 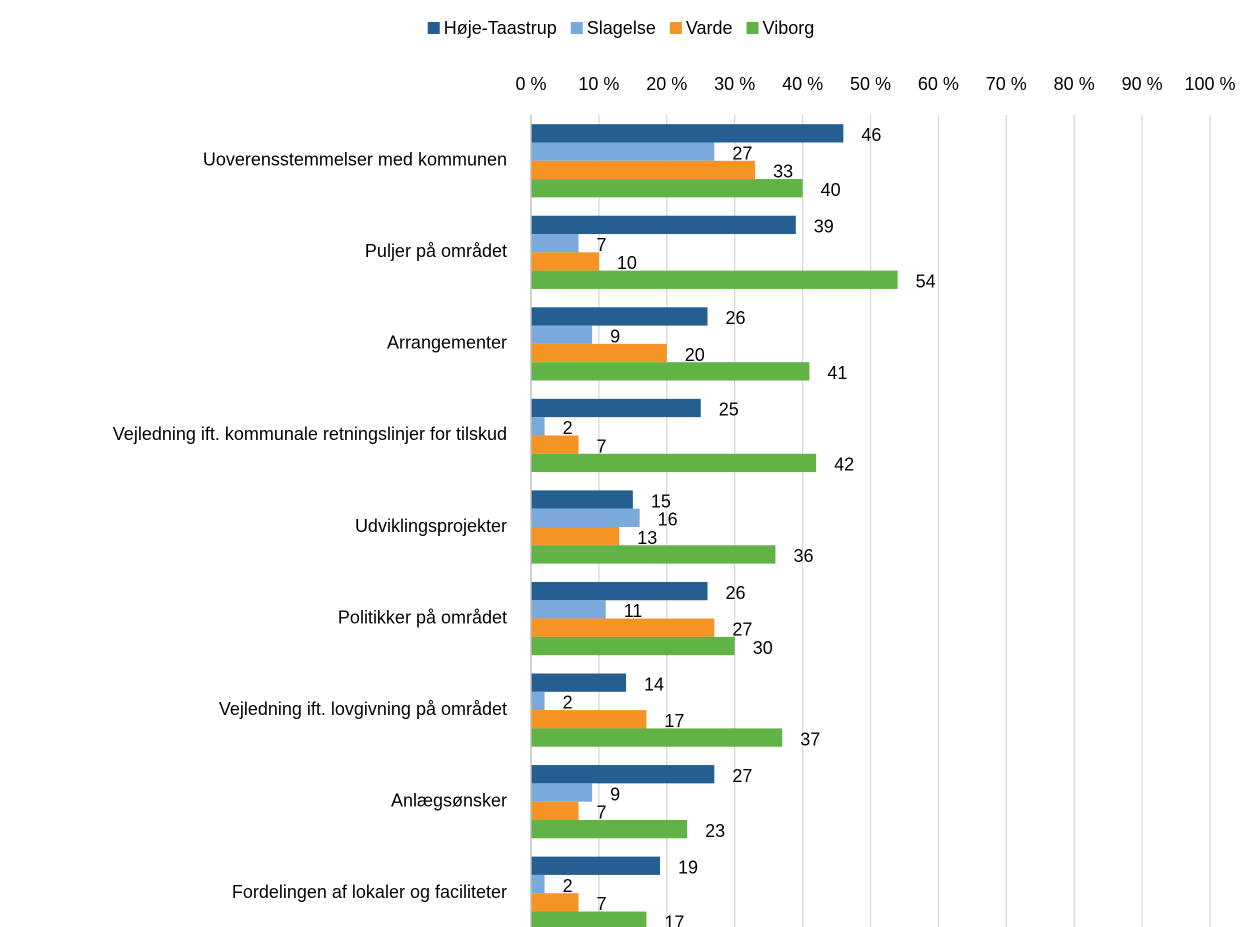 I want to click on data-label: 41, so click(x=837, y=373).